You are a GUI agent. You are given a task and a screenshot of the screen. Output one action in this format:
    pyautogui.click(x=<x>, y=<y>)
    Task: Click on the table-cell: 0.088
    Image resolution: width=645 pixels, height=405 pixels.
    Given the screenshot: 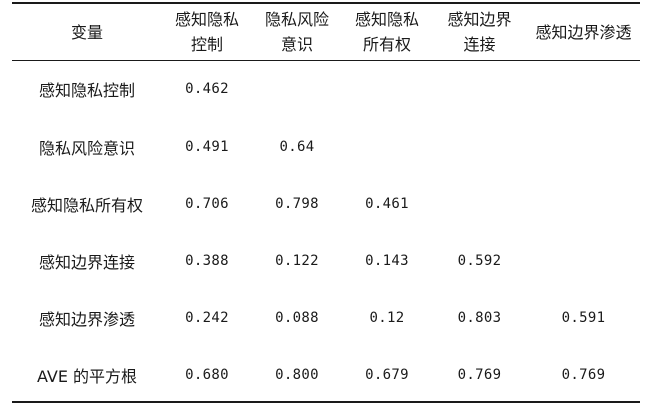 What is the action you would take?
    pyautogui.click(x=297, y=317)
    